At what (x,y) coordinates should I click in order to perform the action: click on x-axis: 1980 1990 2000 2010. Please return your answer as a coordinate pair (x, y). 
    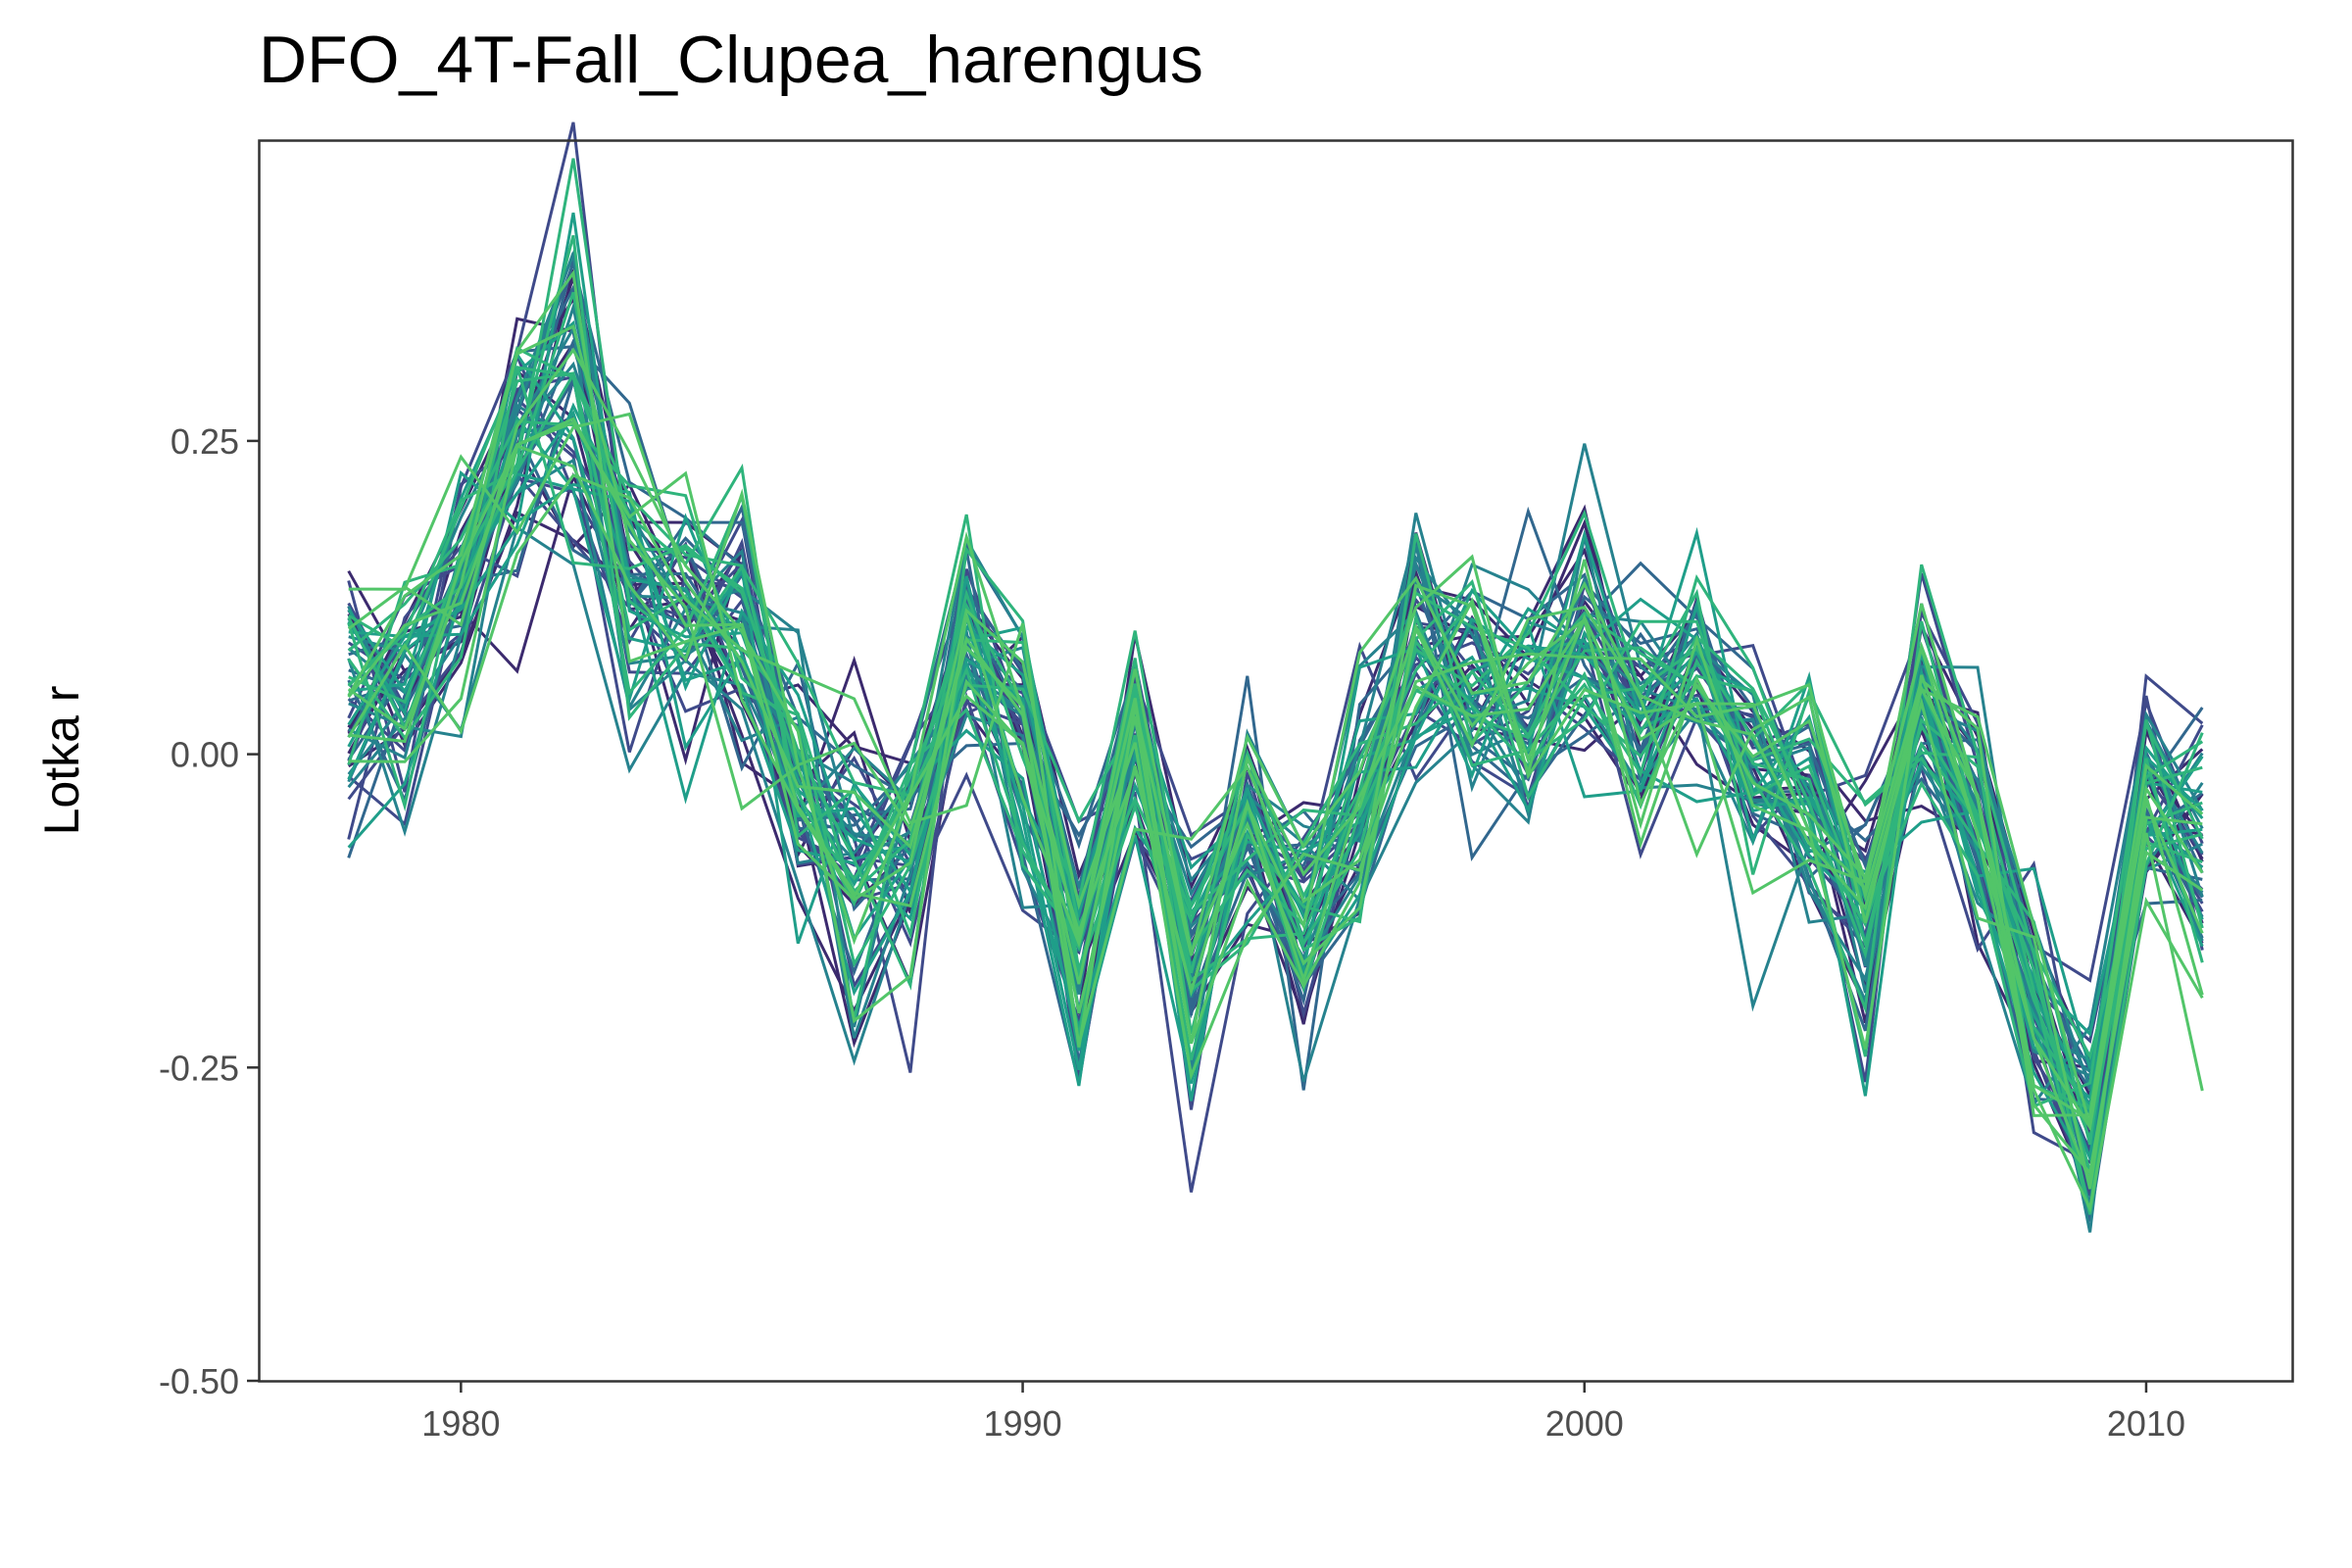
    Looking at the image, I should click on (1303, 1412).